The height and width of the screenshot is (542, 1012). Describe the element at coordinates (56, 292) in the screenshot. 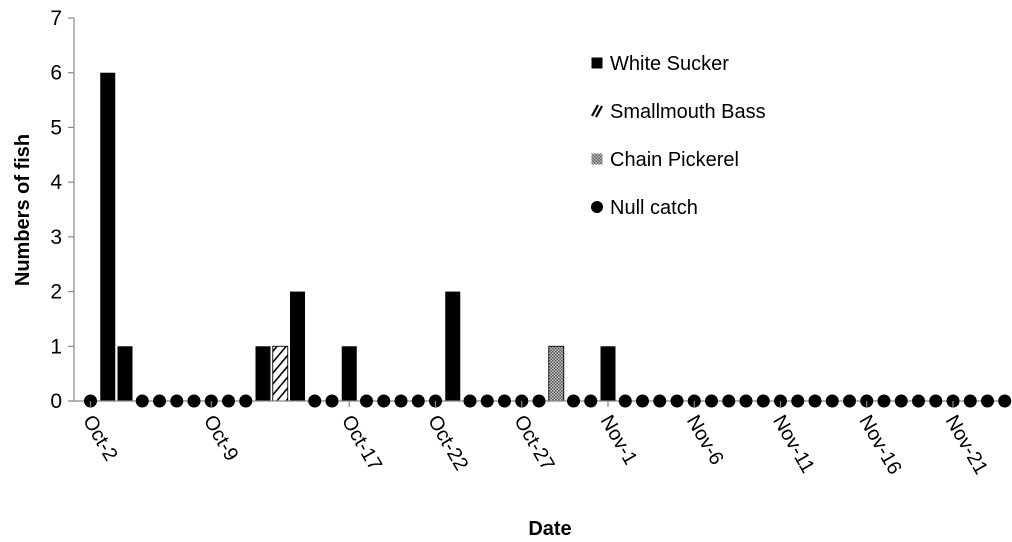

I see `y-tick-label: 2` at that location.